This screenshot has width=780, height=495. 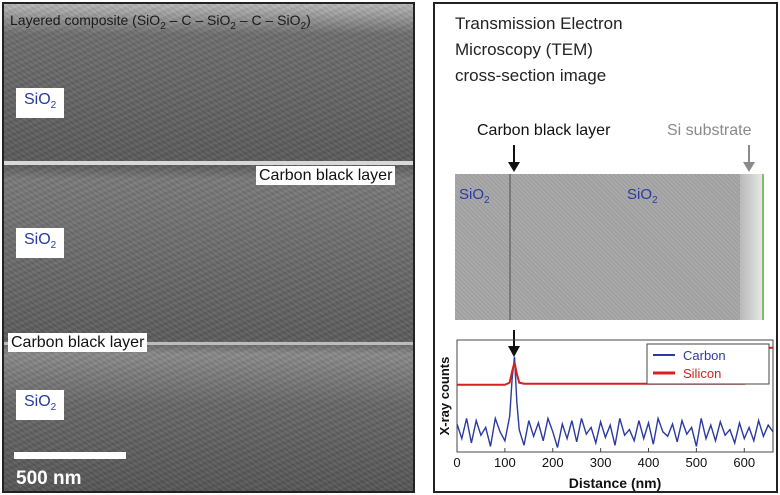 What do you see at coordinates (544, 130) in the screenshot?
I see `tem-carbon-label: Carbon black layer` at bounding box center [544, 130].